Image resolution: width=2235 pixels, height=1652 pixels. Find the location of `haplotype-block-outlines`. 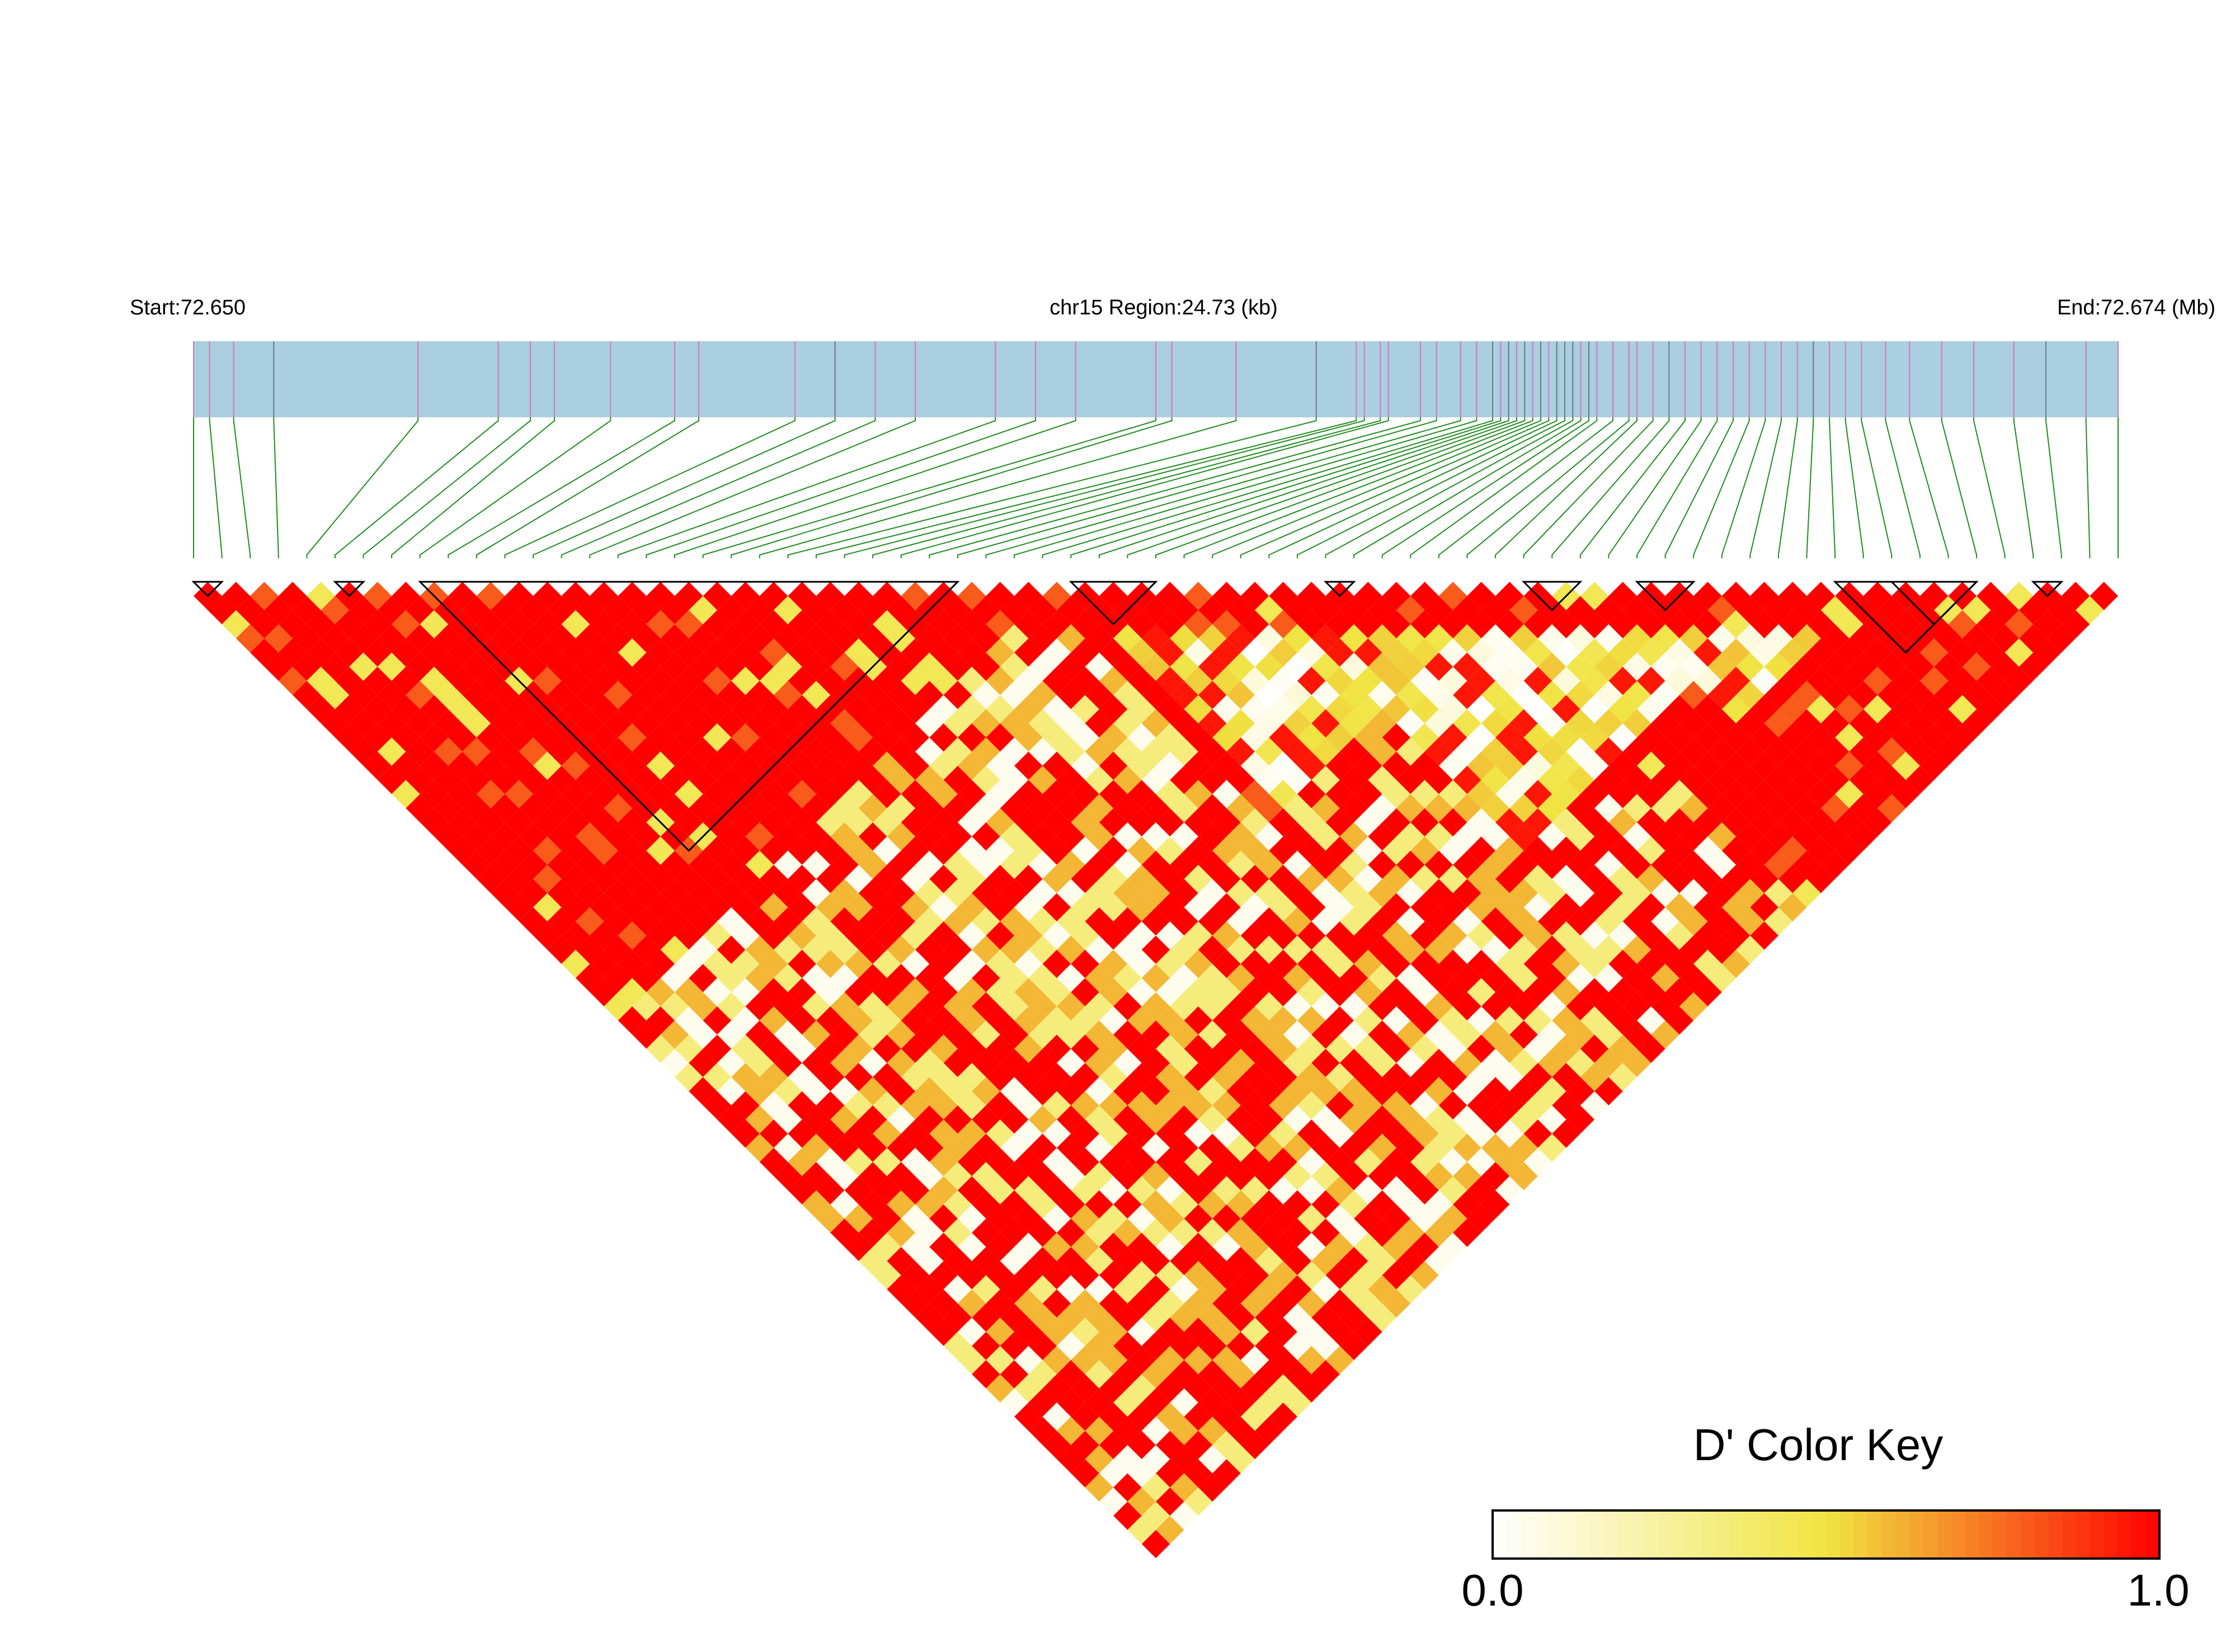

haplotype-block-outlines is located at coordinates (1127, 717).